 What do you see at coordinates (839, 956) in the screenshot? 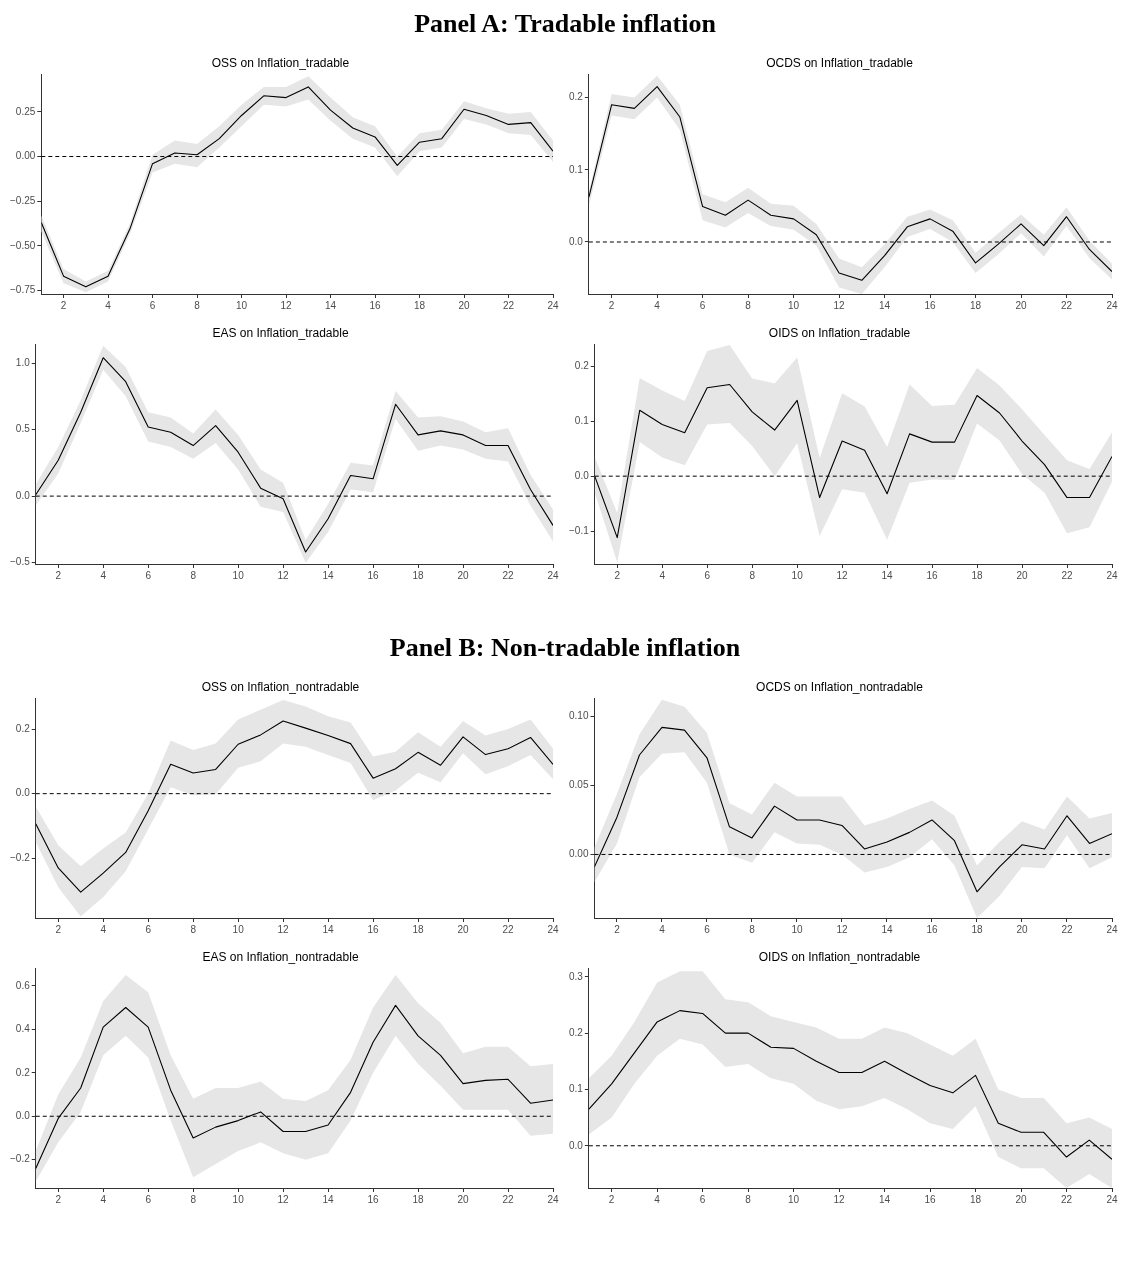
I see `chart-title: OIDS on Inflation_nontradable` at bounding box center [839, 956].